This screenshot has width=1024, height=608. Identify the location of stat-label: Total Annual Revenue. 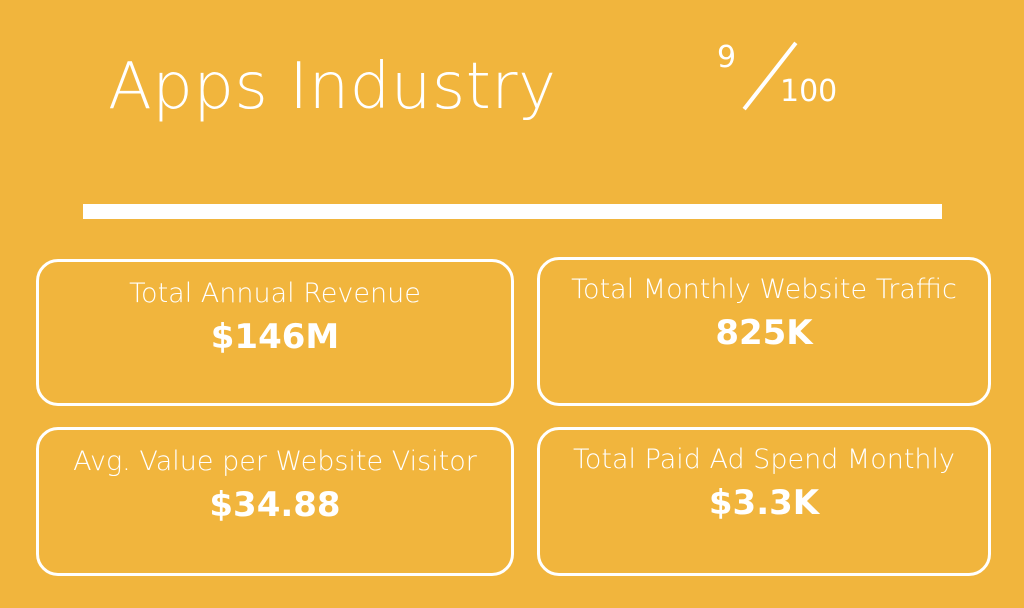
(275, 293).